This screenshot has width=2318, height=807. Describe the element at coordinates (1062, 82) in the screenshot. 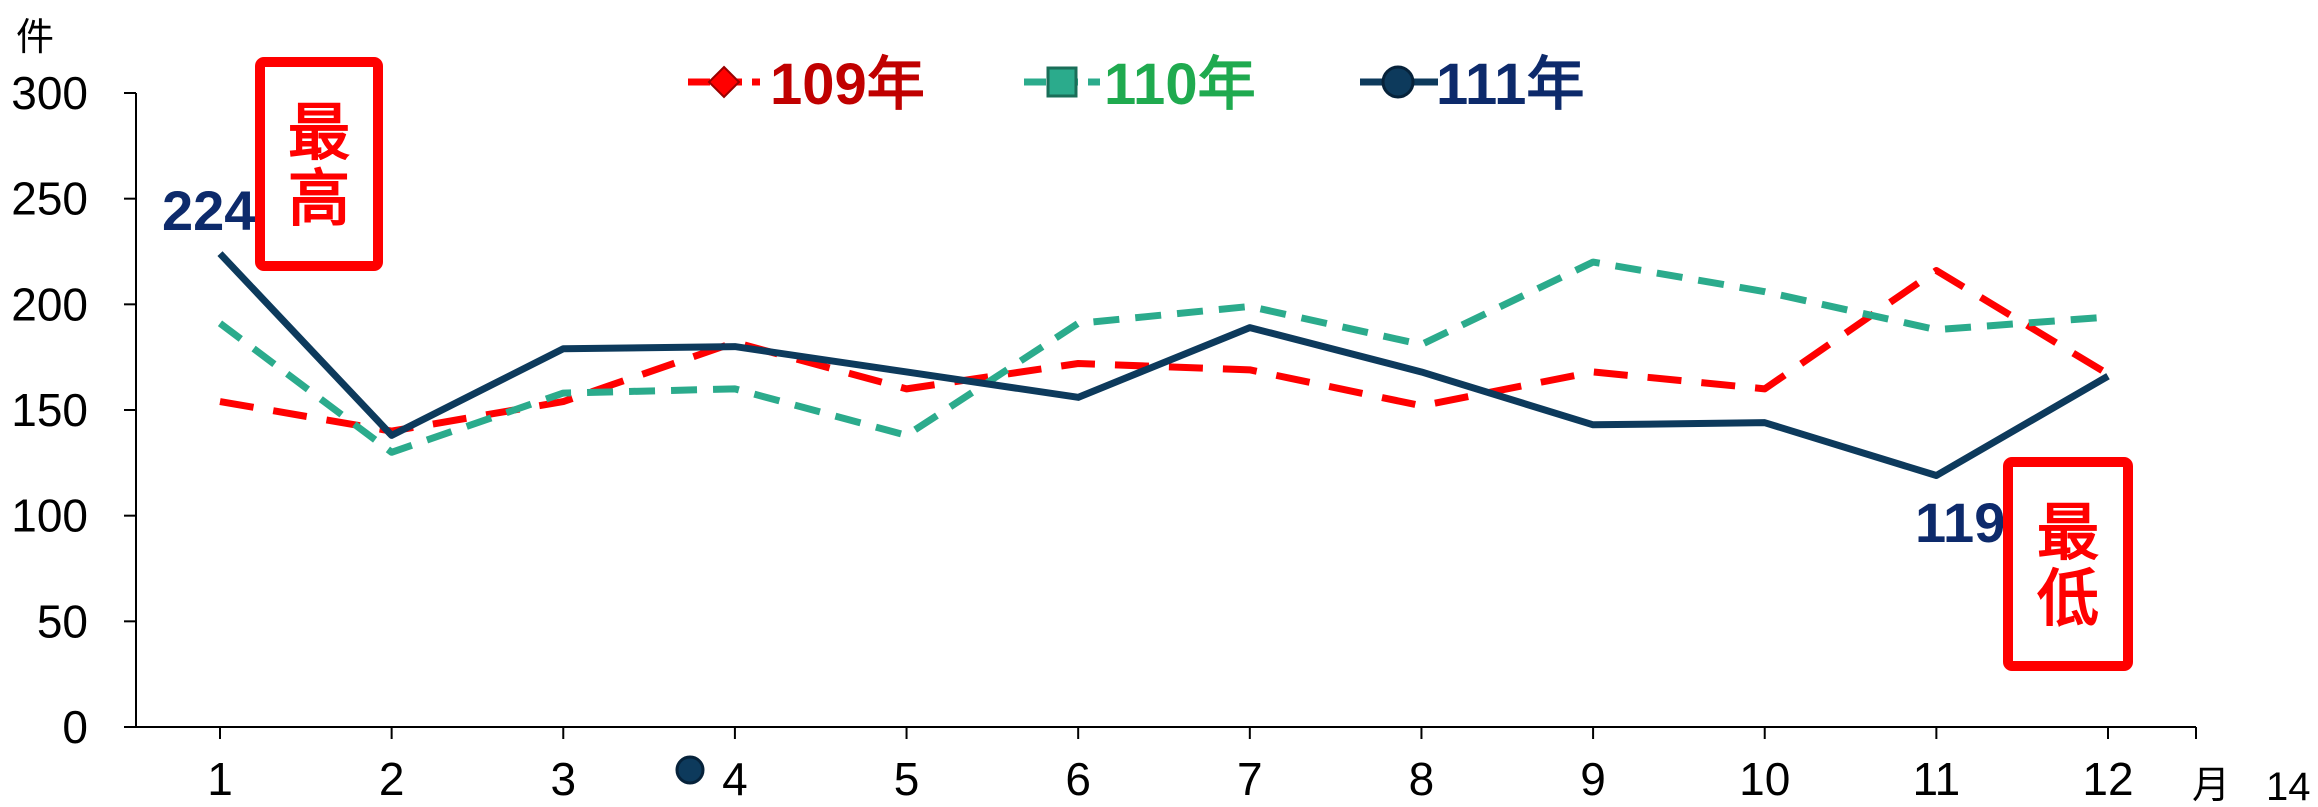

I see `legend-square-marker` at that location.